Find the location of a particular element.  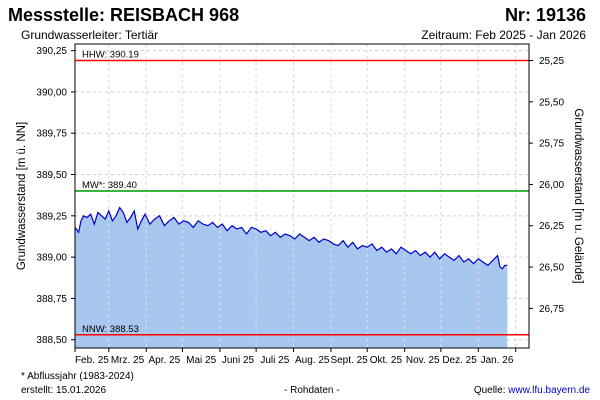

x-tick-label: Juli 25 is located at coordinates (274, 360).